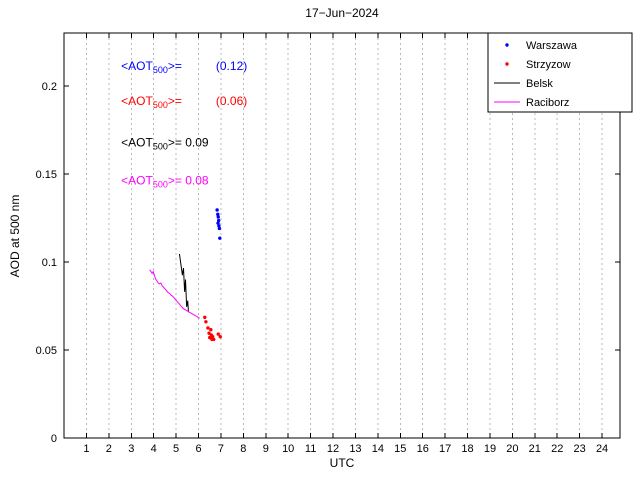  I want to click on x-tick-label: 11, so click(310, 449).